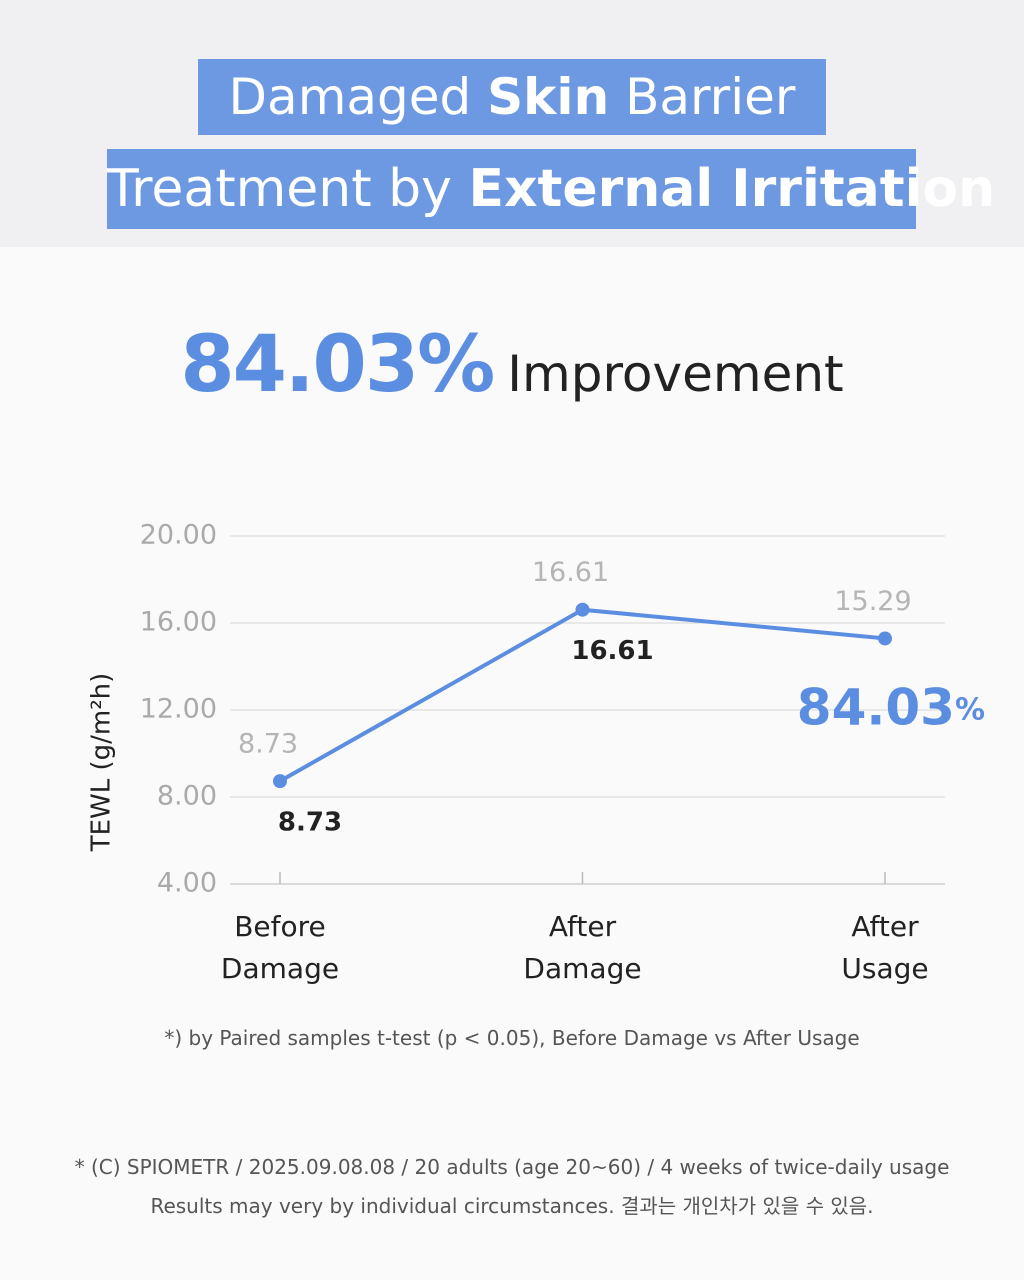  I want to click on title-line-1: Damaged Skin Barrier, so click(512, 97).